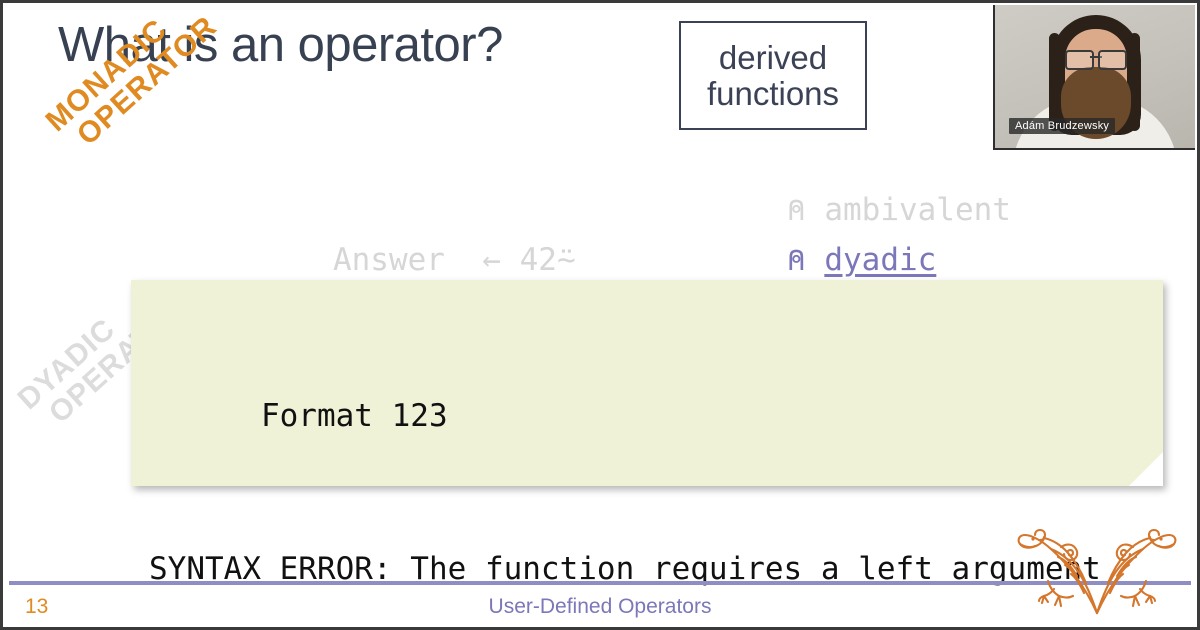  I want to click on footer-title: User-Defined Operators, so click(600, 606).